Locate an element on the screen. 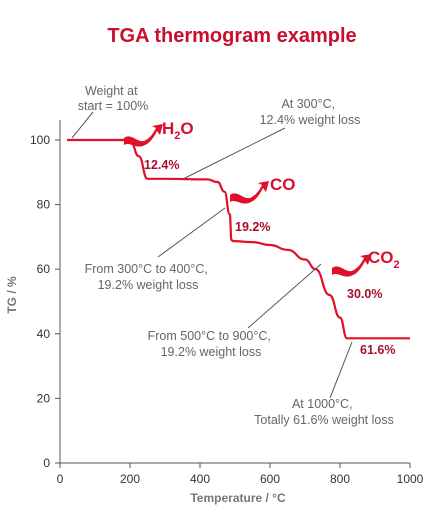  leader-at1000 is located at coordinates (341, 370).